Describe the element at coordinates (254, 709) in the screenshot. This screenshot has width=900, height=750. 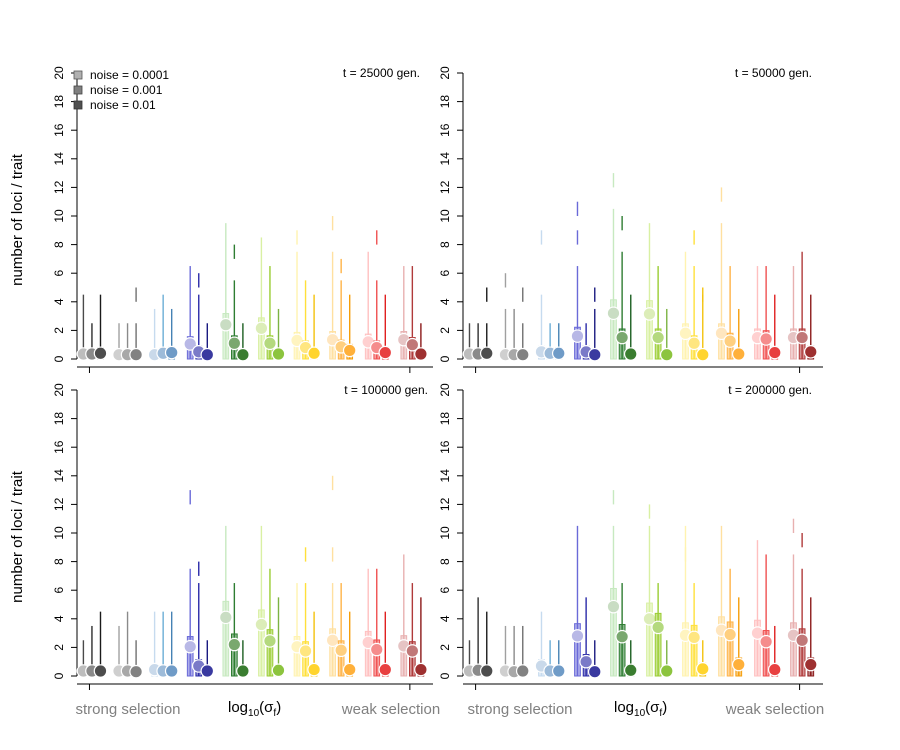
I see `x-axis-label-left: log10(σf)` at that location.